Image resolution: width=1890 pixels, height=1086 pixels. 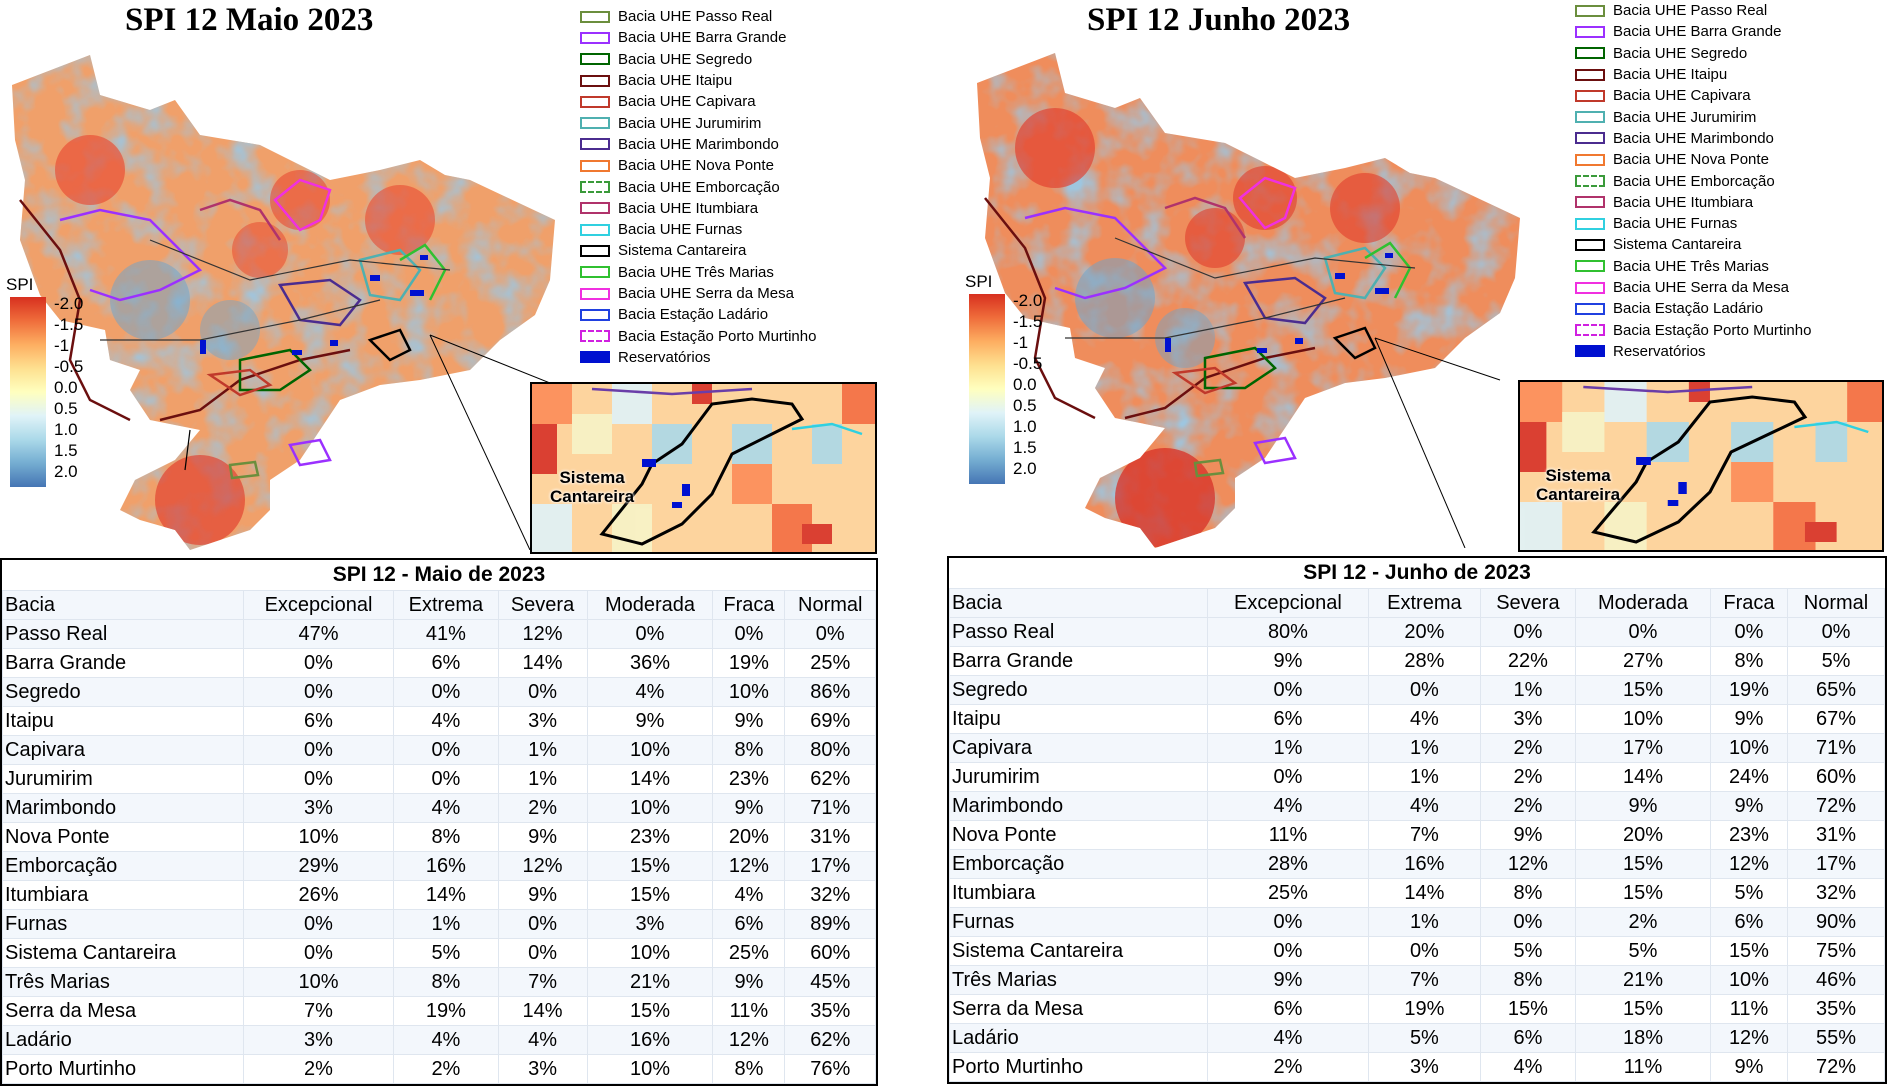 What do you see at coordinates (249, 20) in the screenshot?
I see `map-title: SPI 12 Maio 2023` at bounding box center [249, 20].